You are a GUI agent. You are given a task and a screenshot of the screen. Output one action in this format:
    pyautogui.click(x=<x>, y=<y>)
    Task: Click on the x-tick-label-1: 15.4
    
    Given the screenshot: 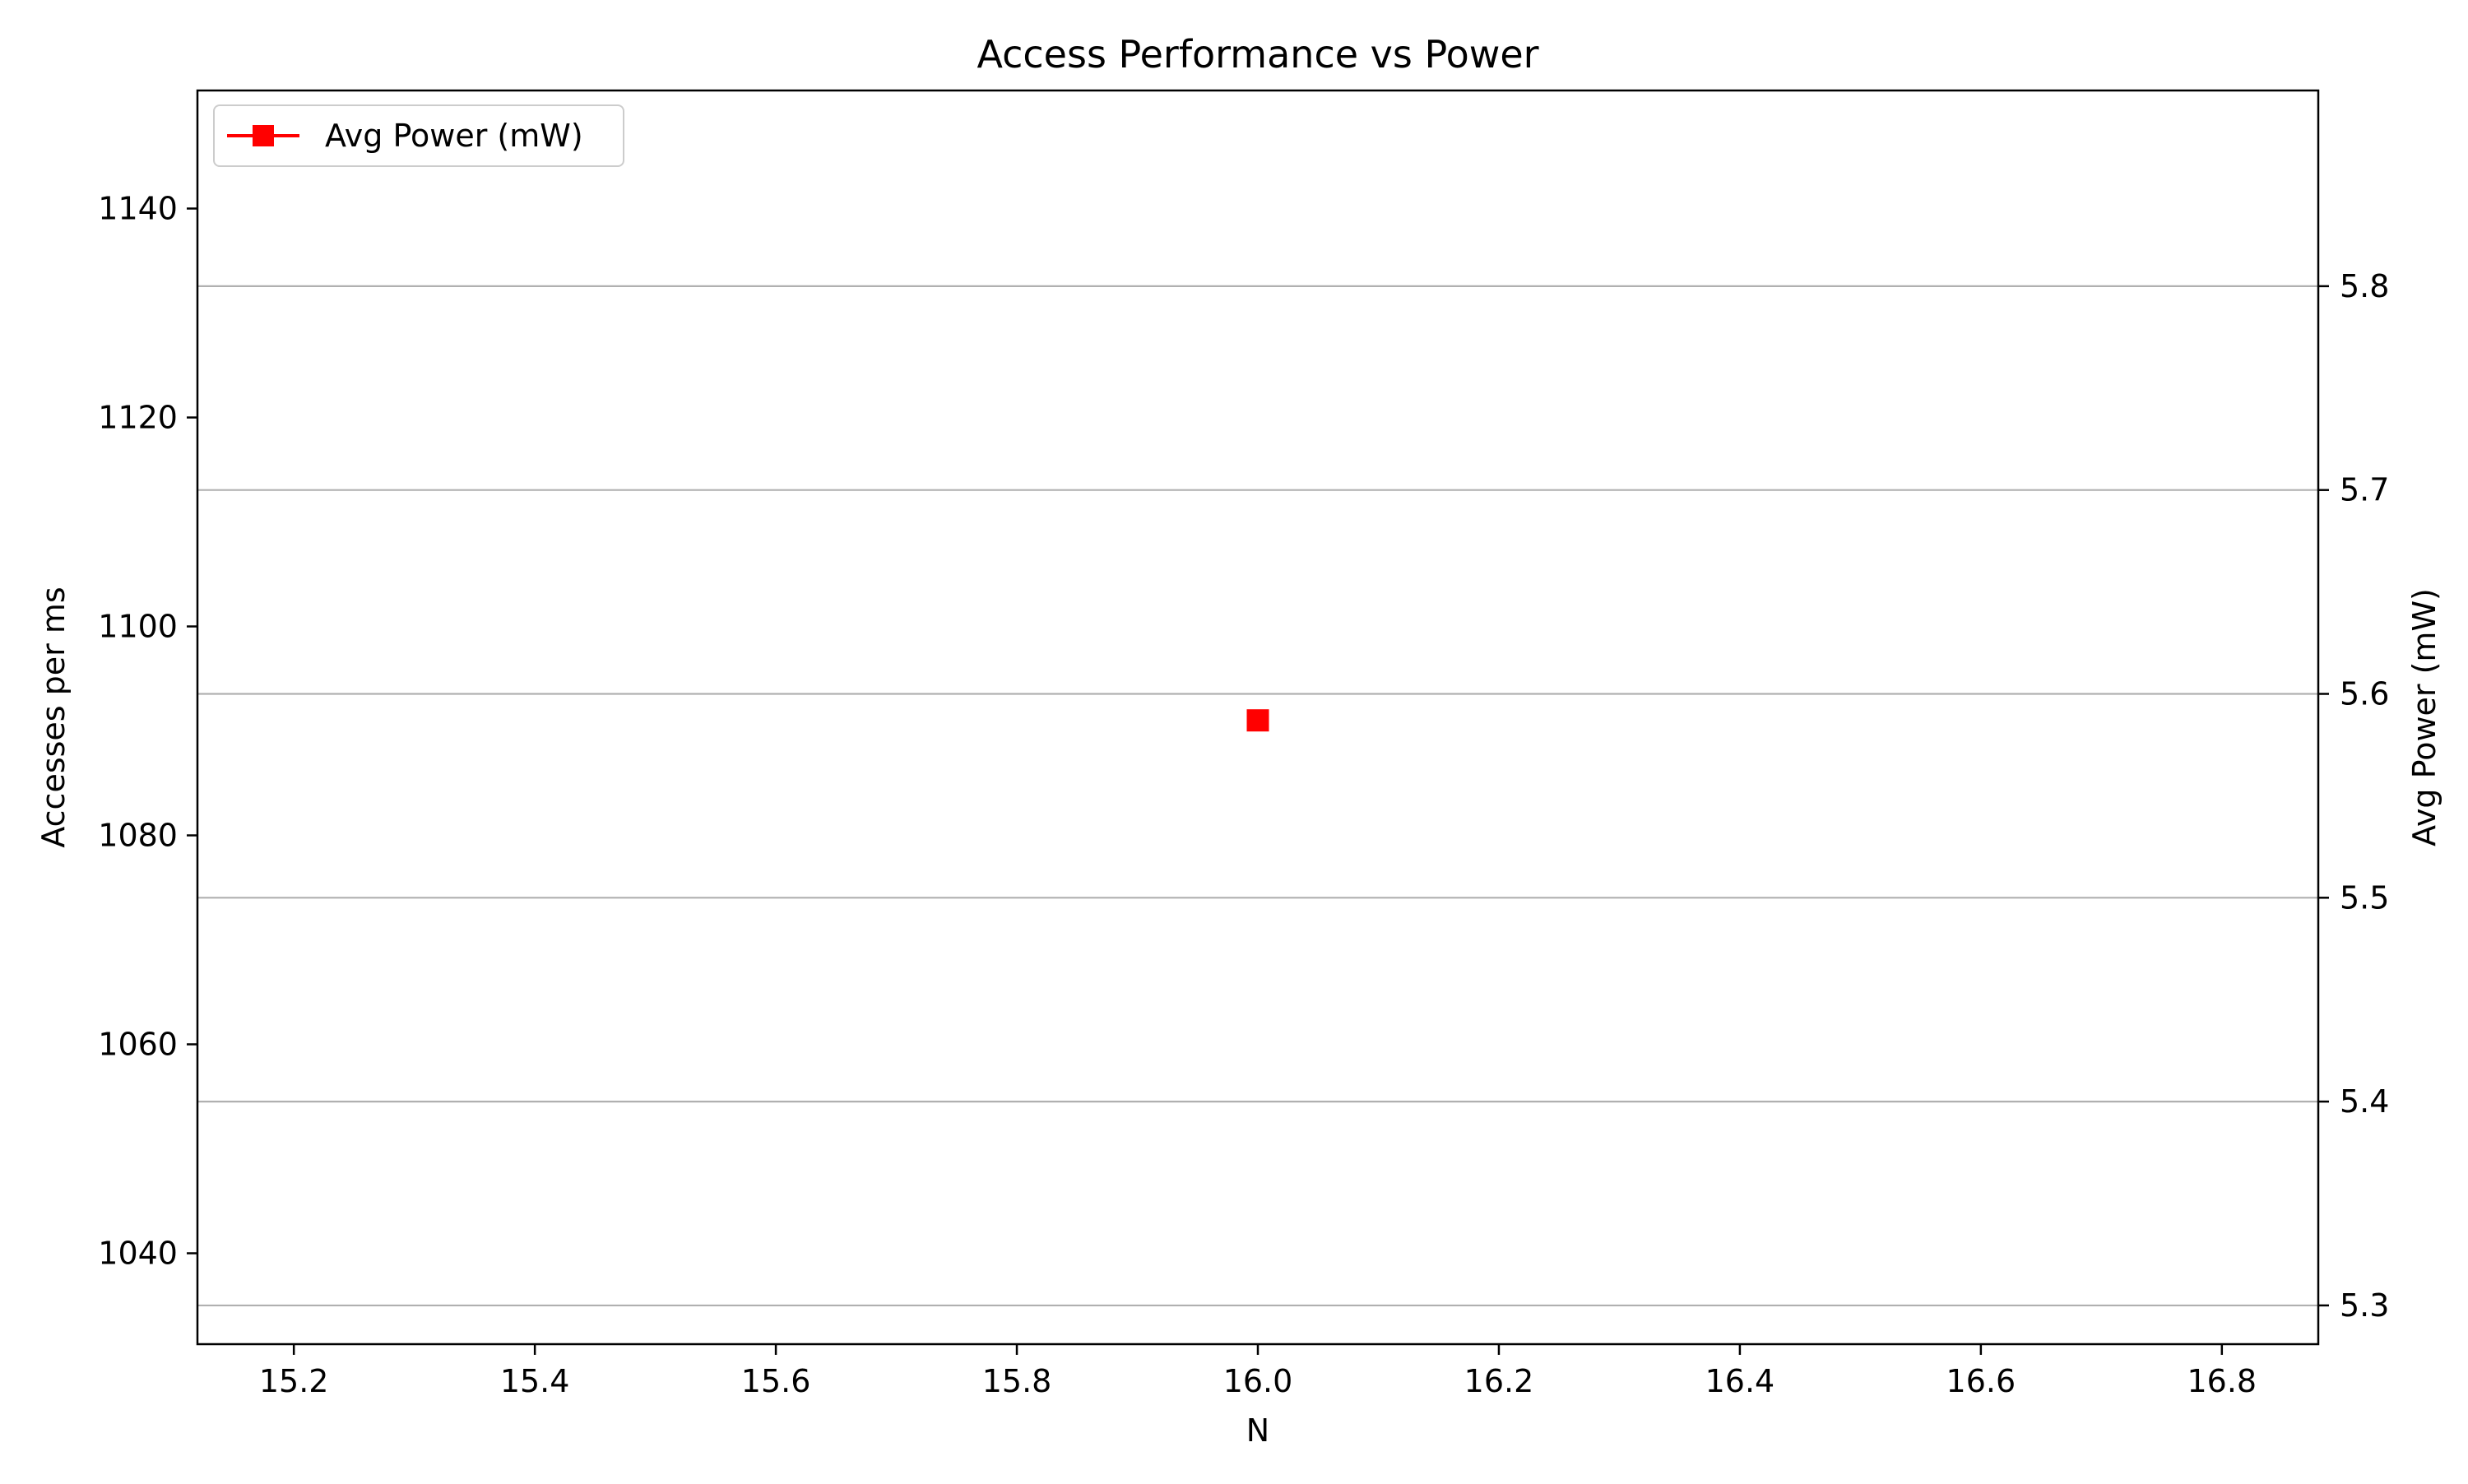 What is the action you would take?
    pyautogui.click(x=535, y=1381)
    